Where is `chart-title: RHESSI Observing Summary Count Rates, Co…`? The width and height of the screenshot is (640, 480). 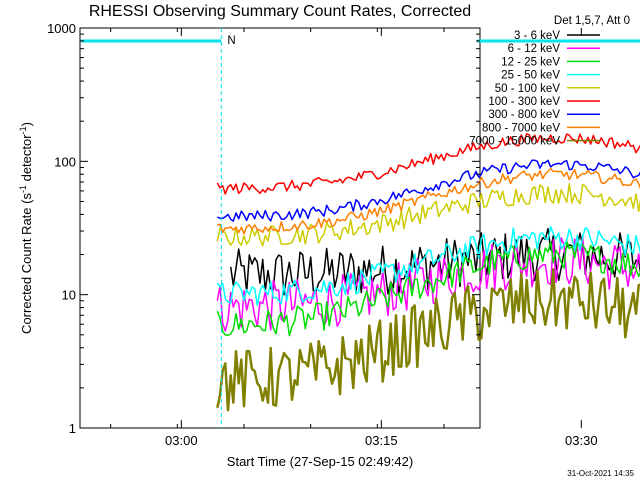 chart-title: RHESSI Observing Summary Count Rates, Co… is located at coordinates (280, 11).